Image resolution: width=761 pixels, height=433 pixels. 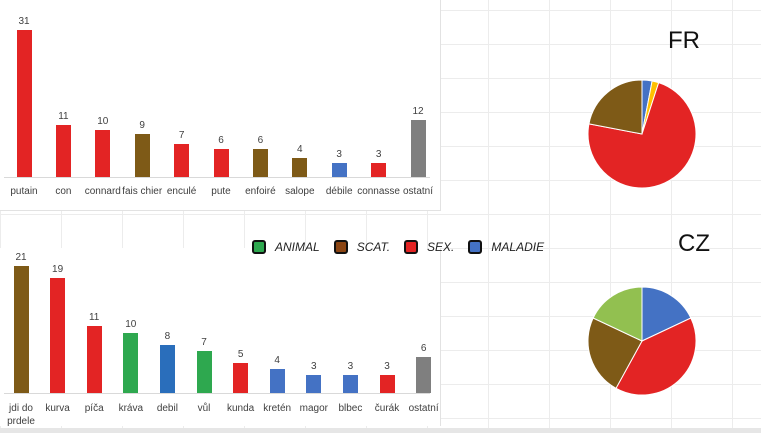 What do you see at coordinates (217, 177) in the screenshot?
I see `fr-x-axis` at bounding box center [217, 177].